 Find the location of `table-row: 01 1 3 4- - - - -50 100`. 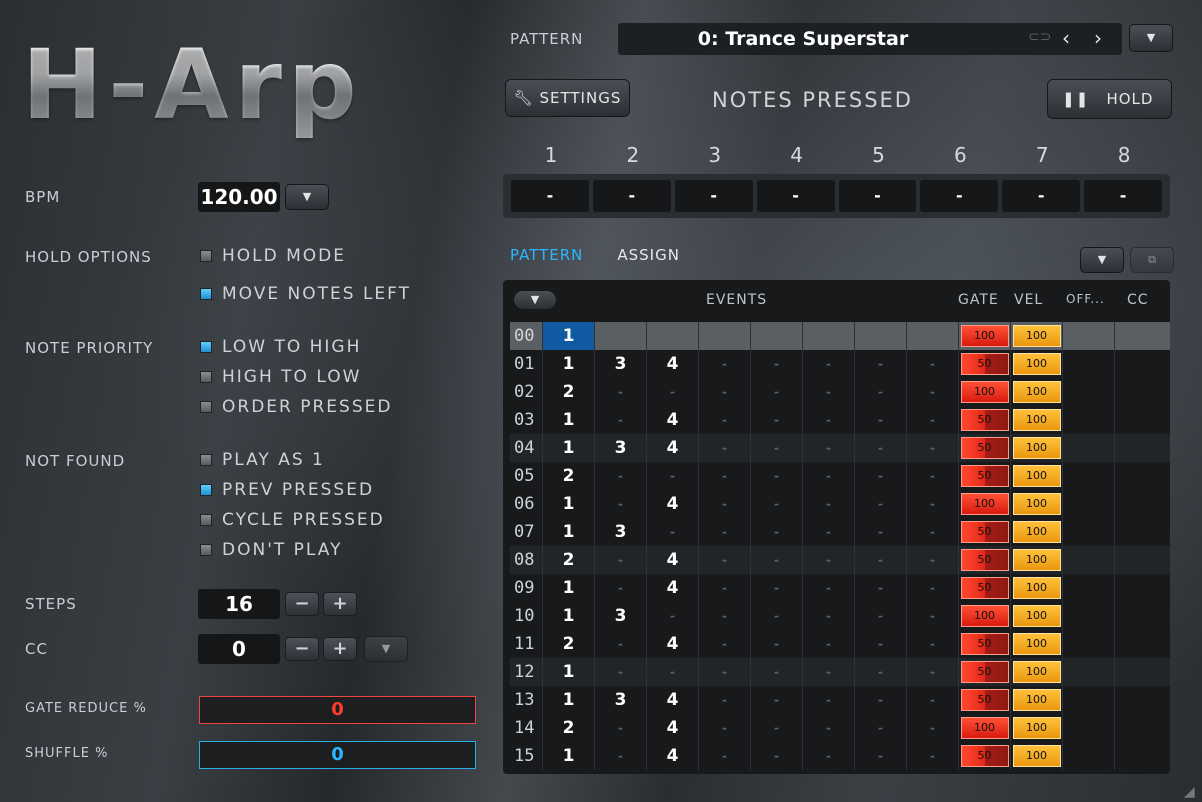

table-row: 01 1 3 4- - - - -50 100 is located at coordinates (840, 364).